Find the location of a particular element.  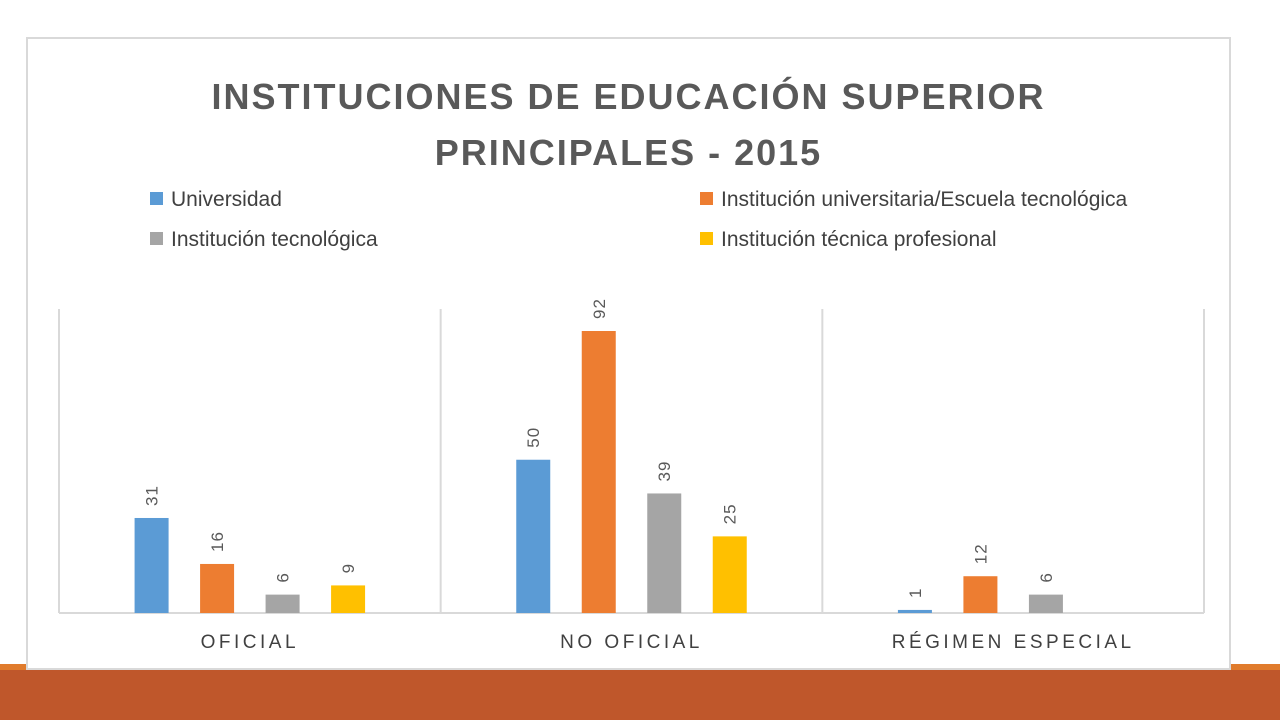

category-label: RÉGIMEN ESPECIAL is located at coordinates (1013, 642).